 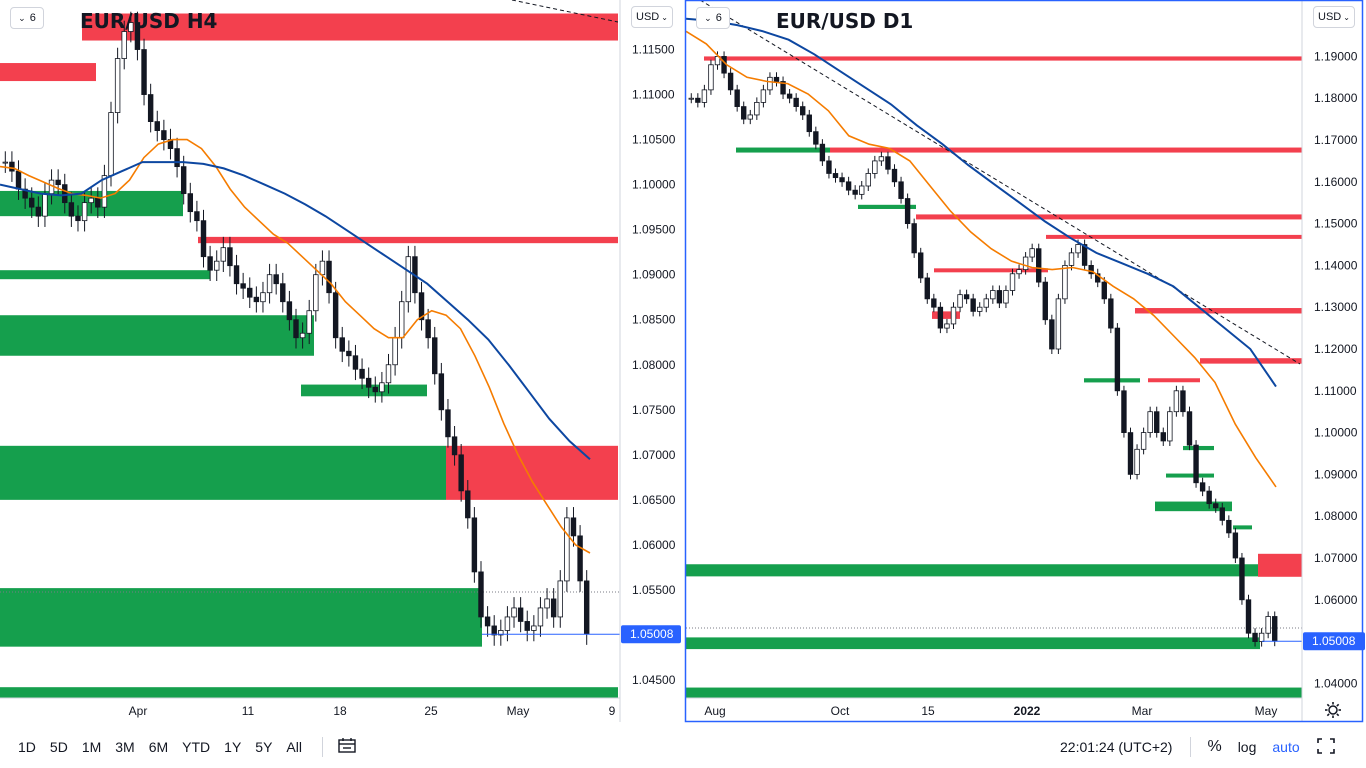 I want to click on x-tick-label: Apr, so click(x=138, y=711).